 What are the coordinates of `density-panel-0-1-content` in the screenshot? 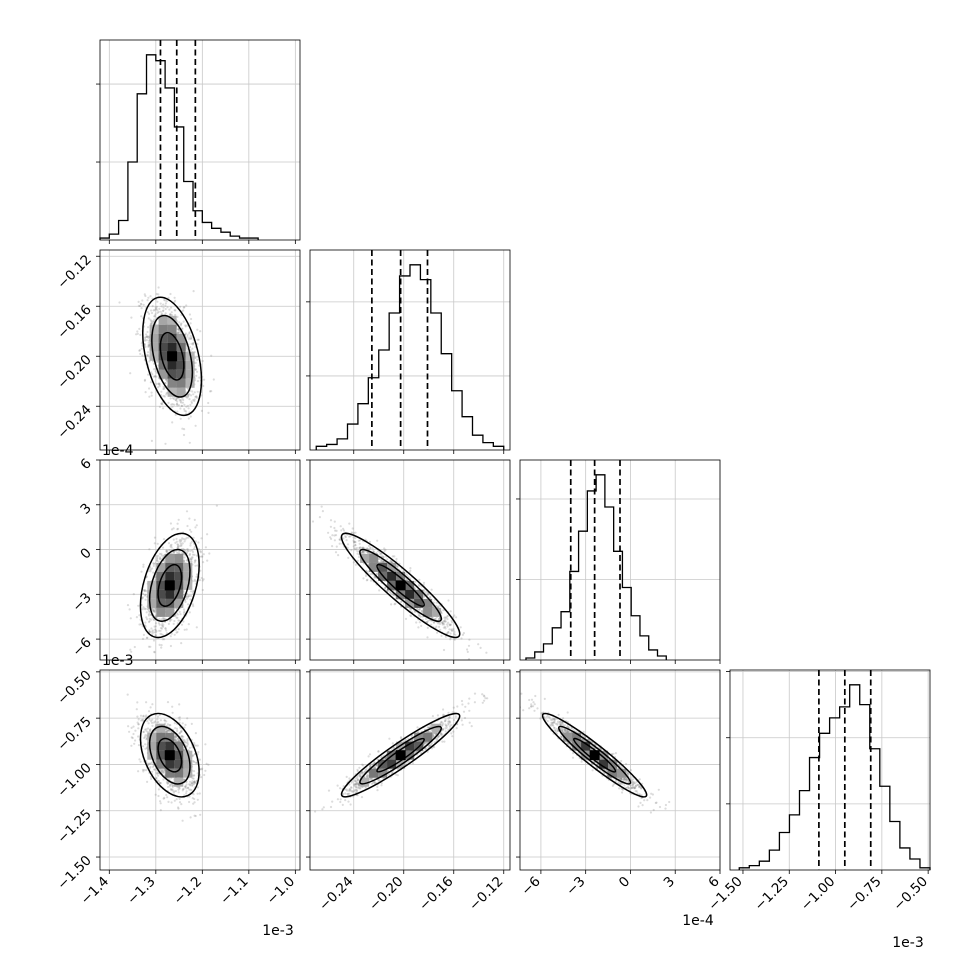 It's located at (166, 365).